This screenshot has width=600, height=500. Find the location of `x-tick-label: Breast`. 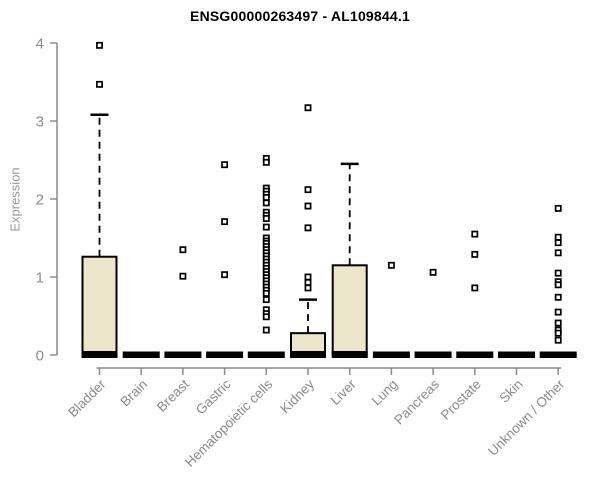

x-tick-label: Breast is located at coordinates (173, 395).